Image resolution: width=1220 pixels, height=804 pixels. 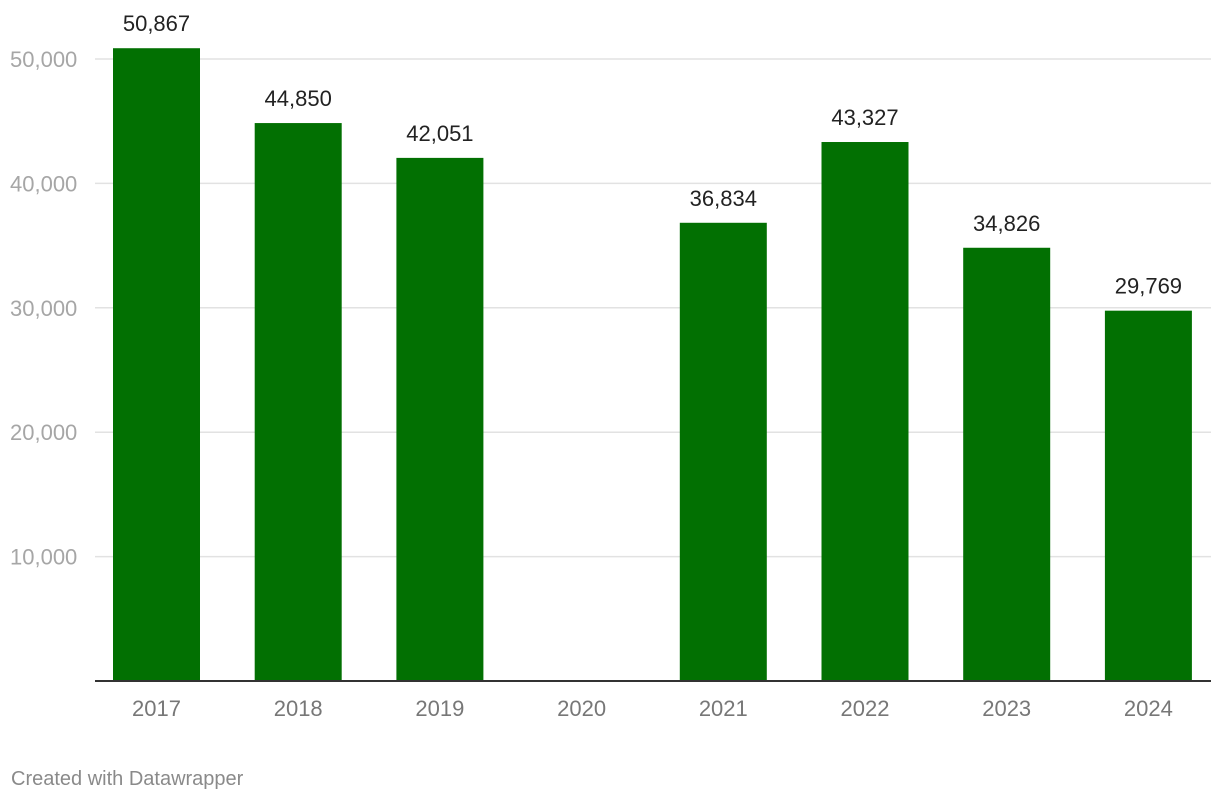 I want to click on bar-2018, so click(x=298, y=402).